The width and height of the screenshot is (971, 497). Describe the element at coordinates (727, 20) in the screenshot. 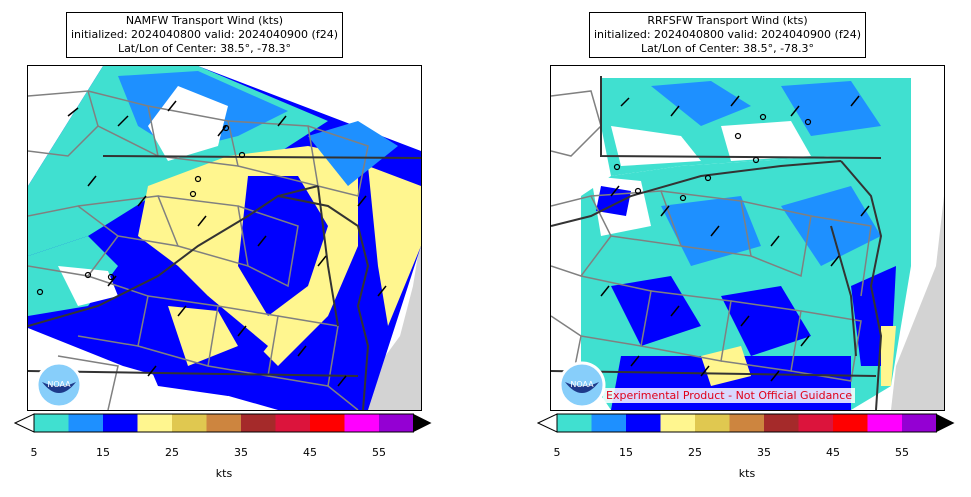

I see `panel-title: RRFSFW Transport Wind (kts)` at that location.